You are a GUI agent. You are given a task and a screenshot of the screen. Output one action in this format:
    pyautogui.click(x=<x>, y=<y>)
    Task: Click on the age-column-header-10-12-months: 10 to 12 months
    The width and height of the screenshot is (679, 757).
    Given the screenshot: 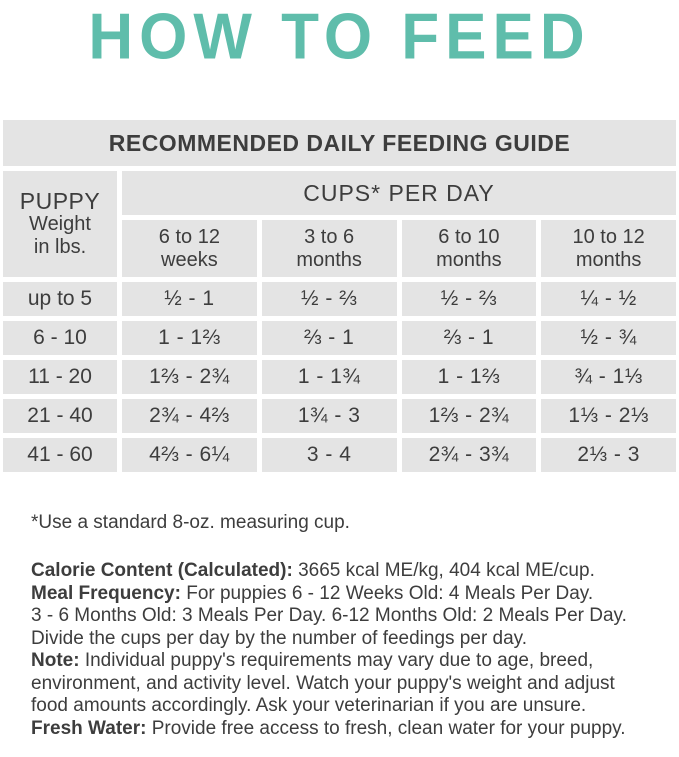 What is the action you would take?
    pyautogui.click(x=608, y=248)
    